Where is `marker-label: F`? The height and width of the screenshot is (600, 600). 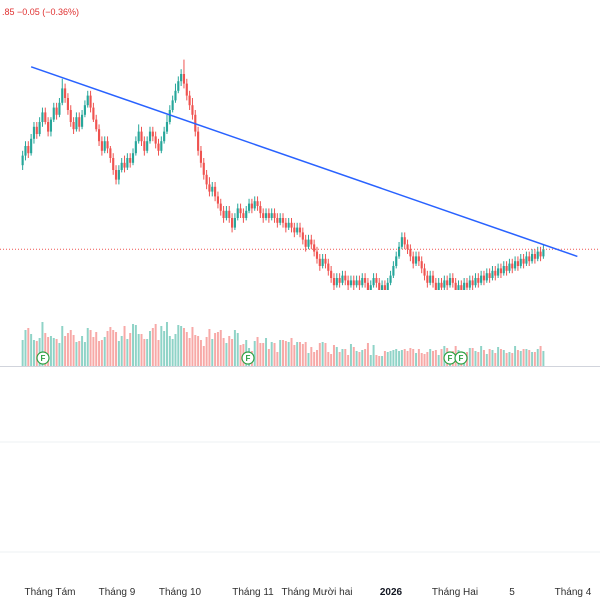 marker-label: F is located at coordinates (43, 358).